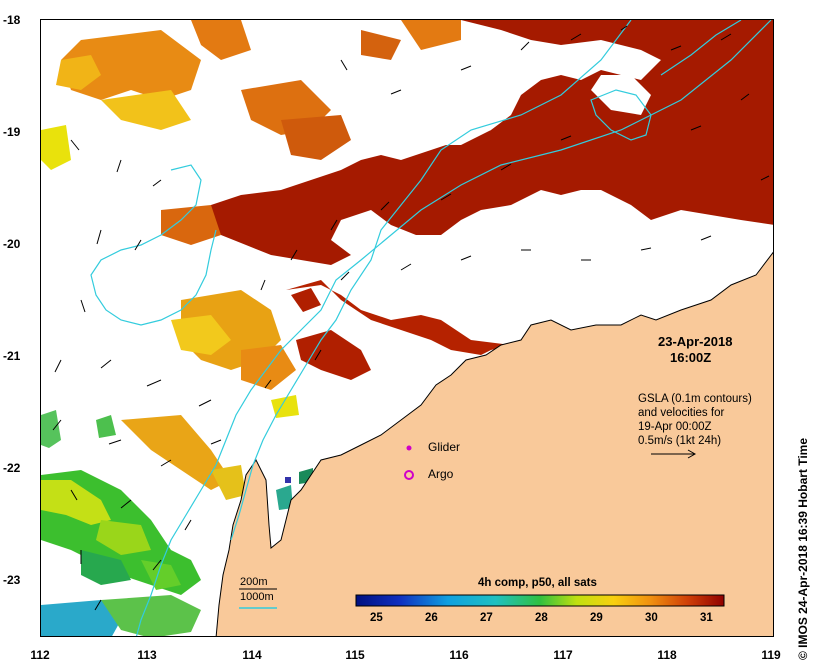 The image size is (818, 672). I want to click on gsla-line-3: 19-Apr 00:00Z, so click(675, 427).